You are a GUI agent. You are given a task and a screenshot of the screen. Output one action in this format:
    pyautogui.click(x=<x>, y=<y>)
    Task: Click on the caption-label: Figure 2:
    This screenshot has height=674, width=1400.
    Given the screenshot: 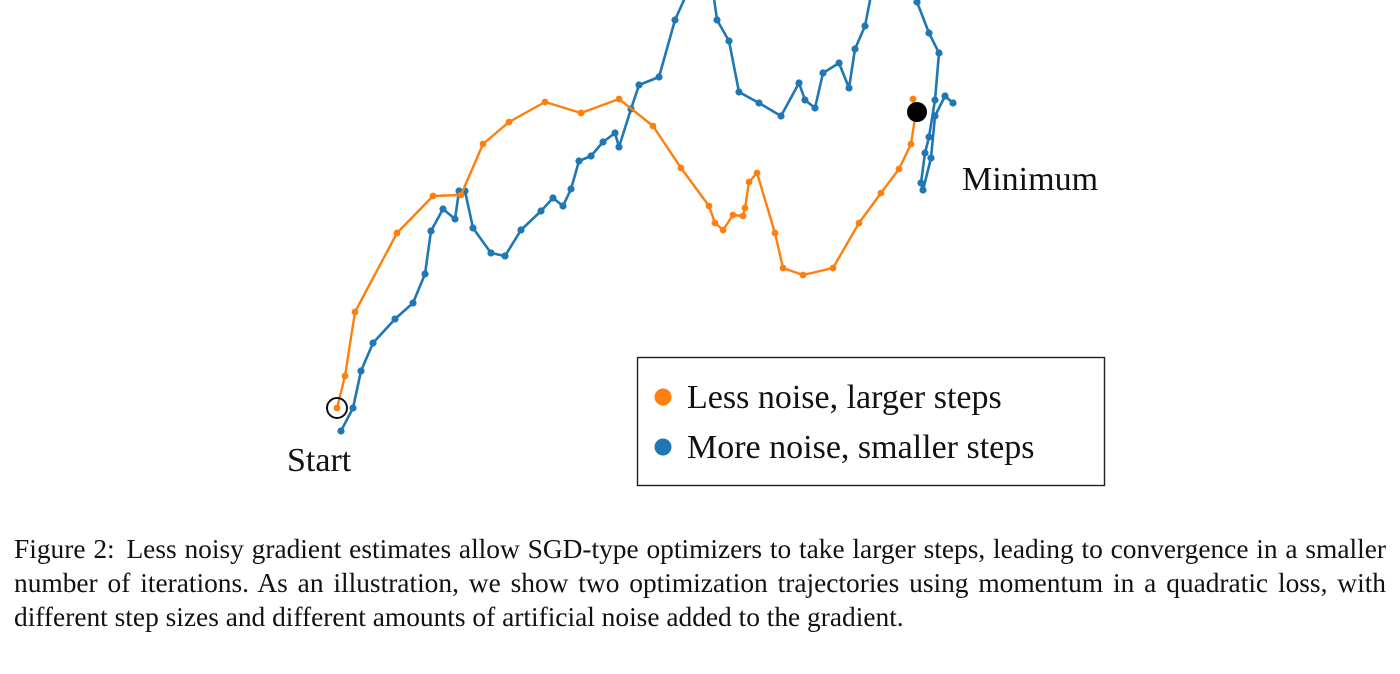 What is the action you would take?
    pyautogui.click(x=64, y=549)
    